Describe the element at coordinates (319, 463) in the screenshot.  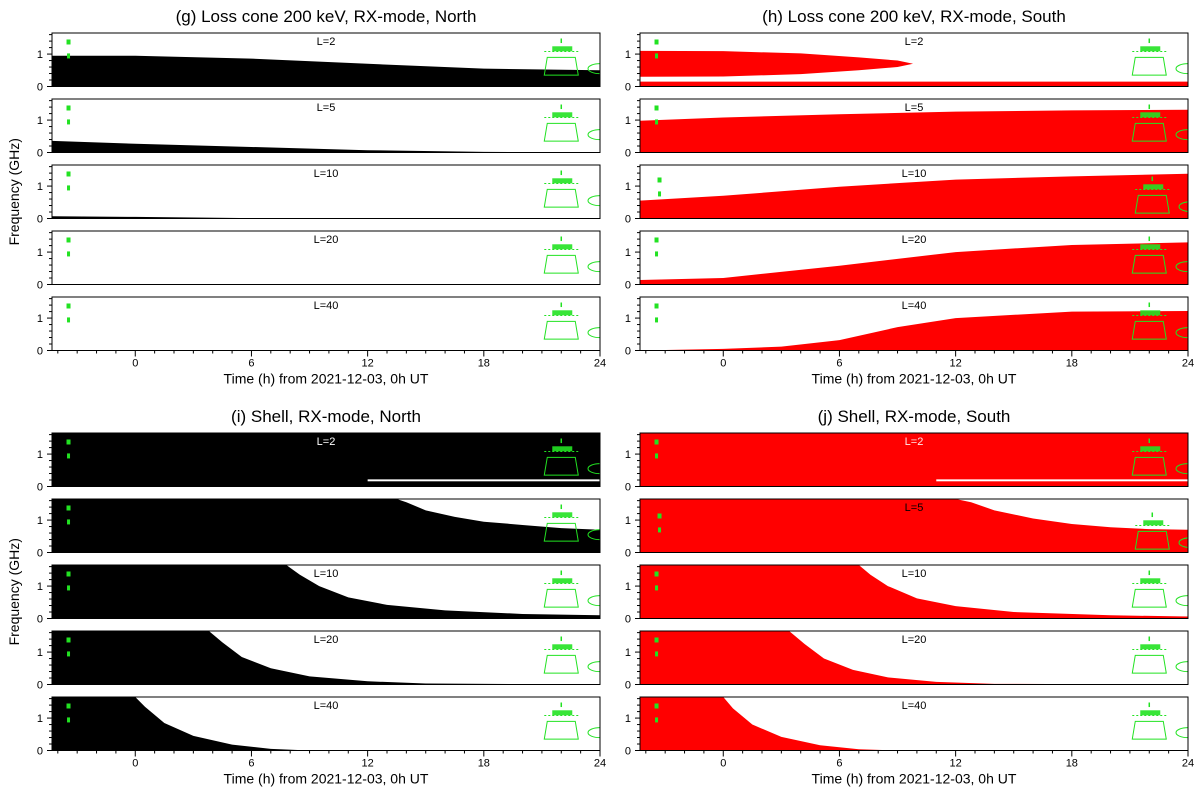
I see `row-panel: 0 1 L=2` at that location.